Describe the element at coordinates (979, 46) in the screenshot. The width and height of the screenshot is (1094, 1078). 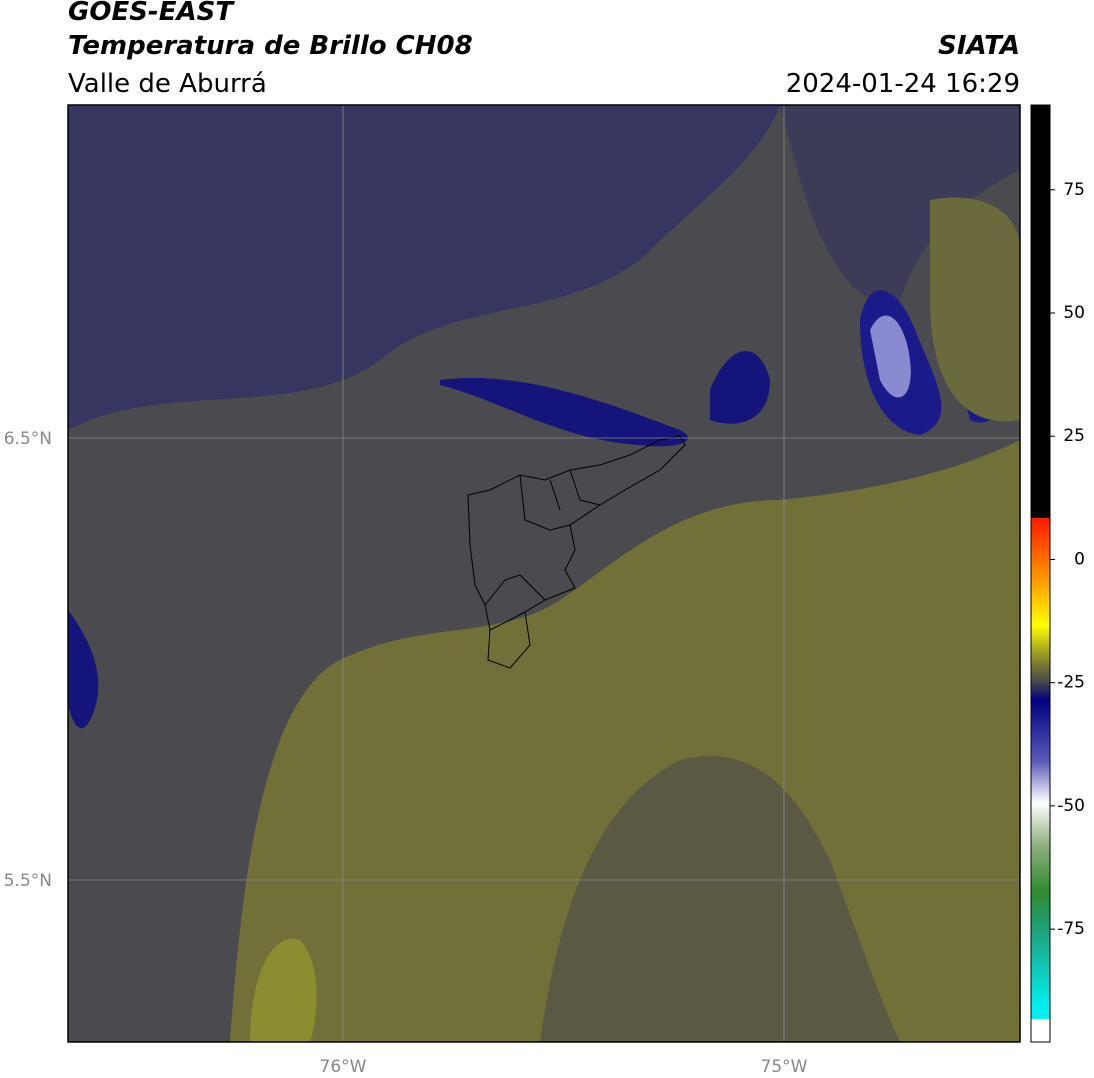
I see `source: SIATA` at that location.